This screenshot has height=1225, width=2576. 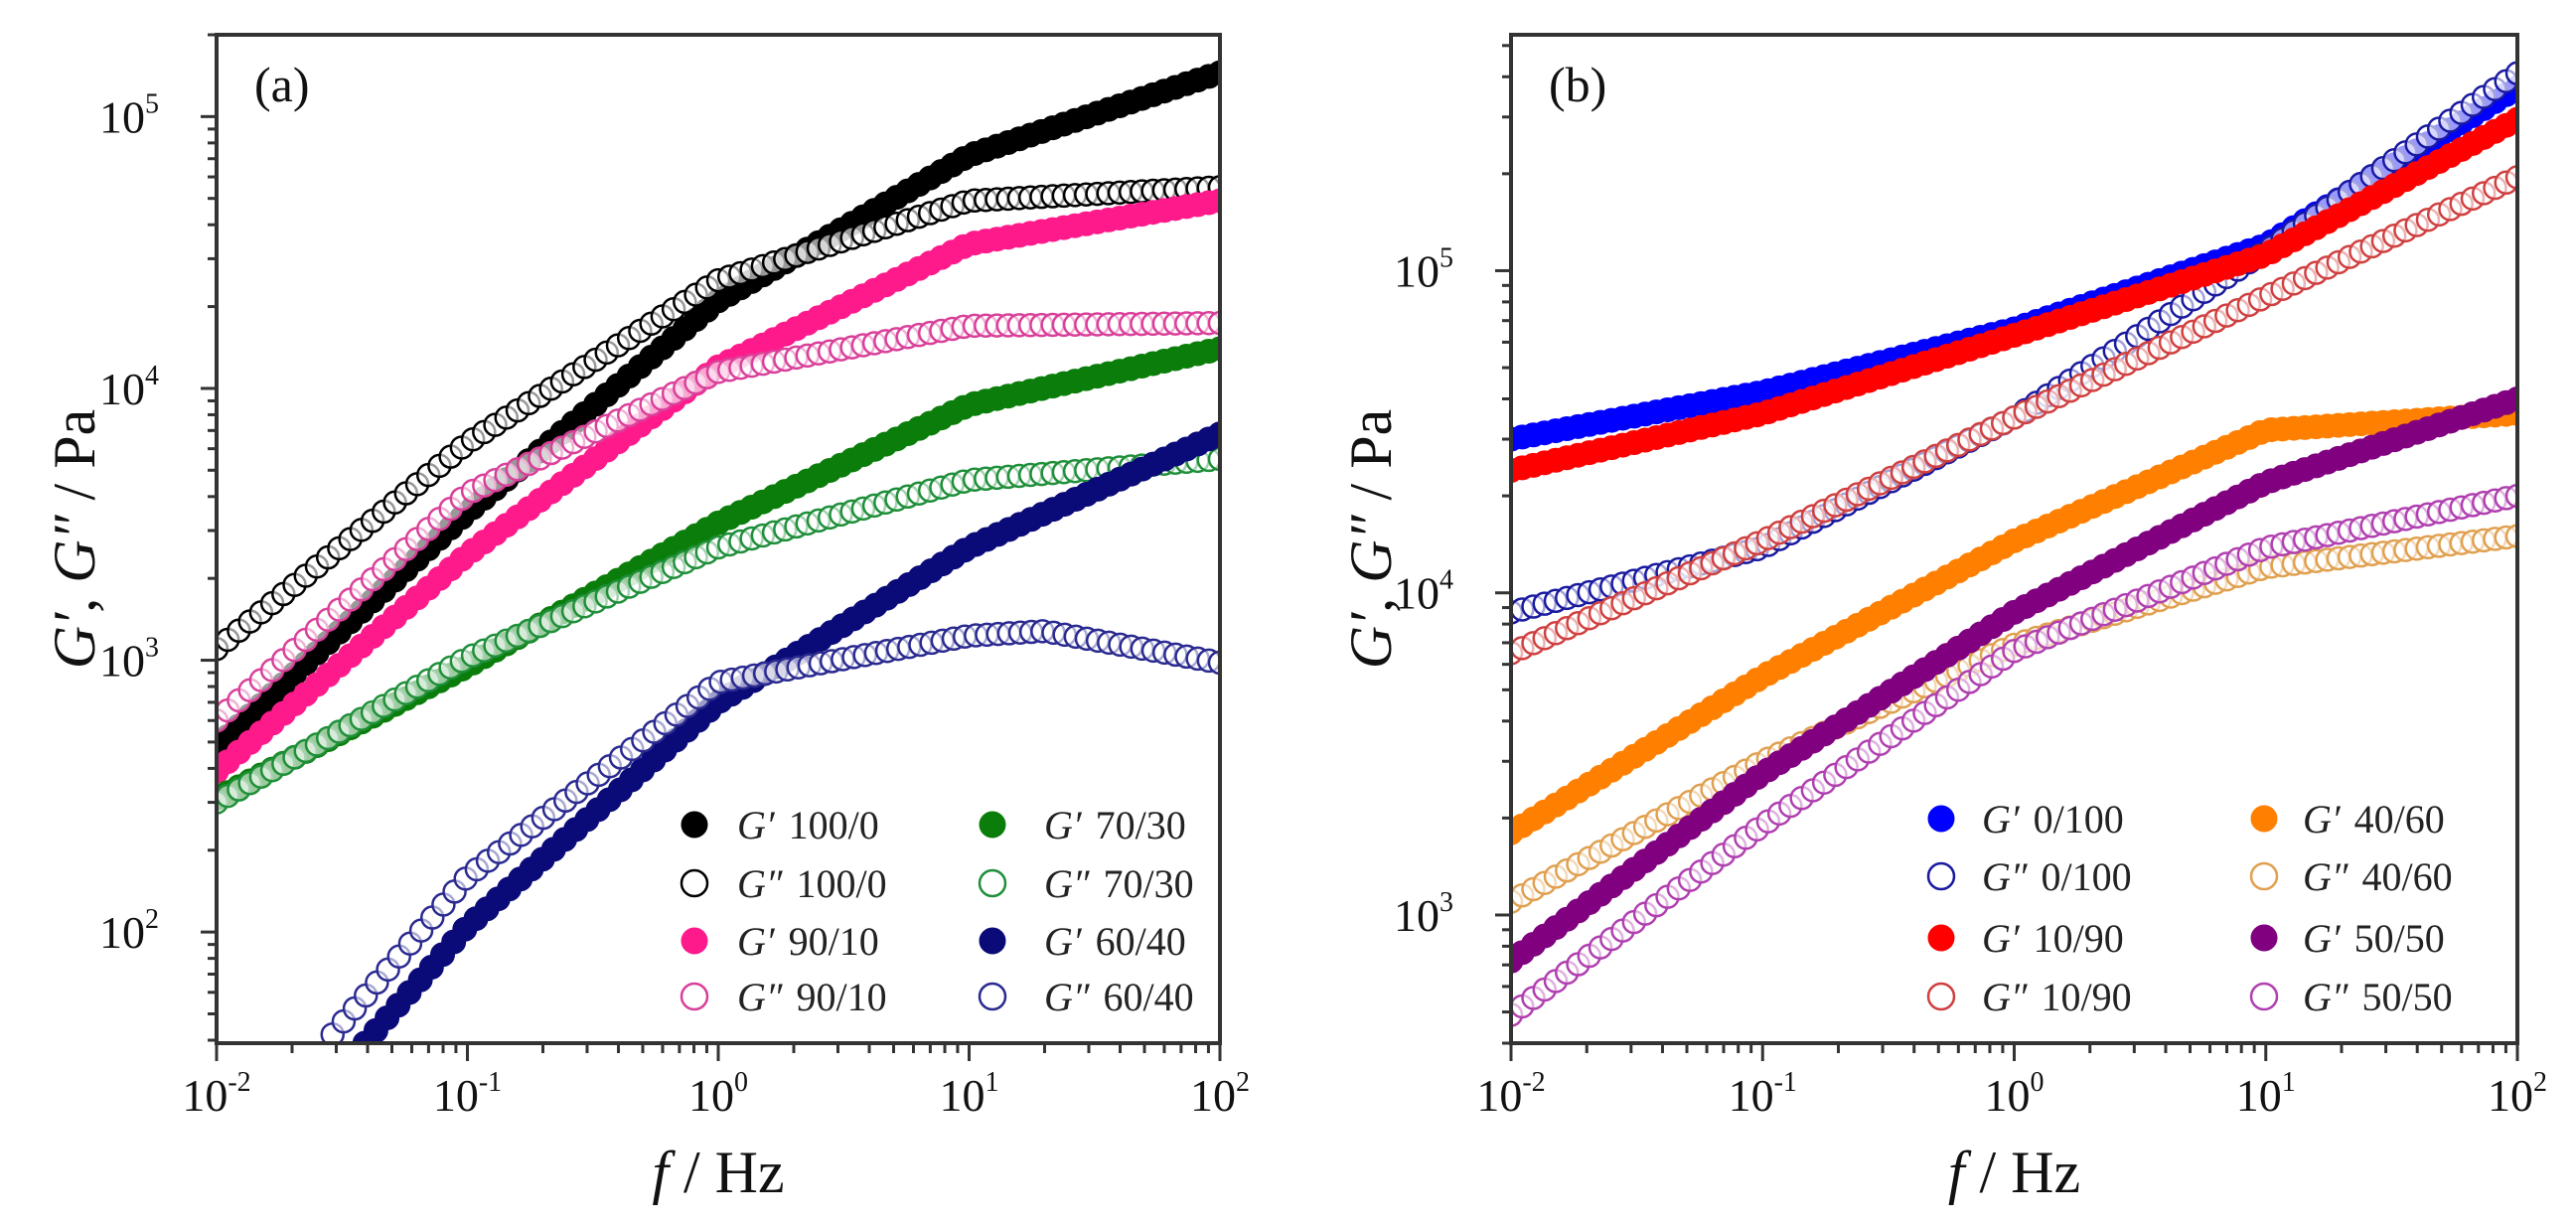 What do you see at coordinates (842, 884) in the screenshot?
I see `legend-sample: 100/0` at bounding box center [842, 884].